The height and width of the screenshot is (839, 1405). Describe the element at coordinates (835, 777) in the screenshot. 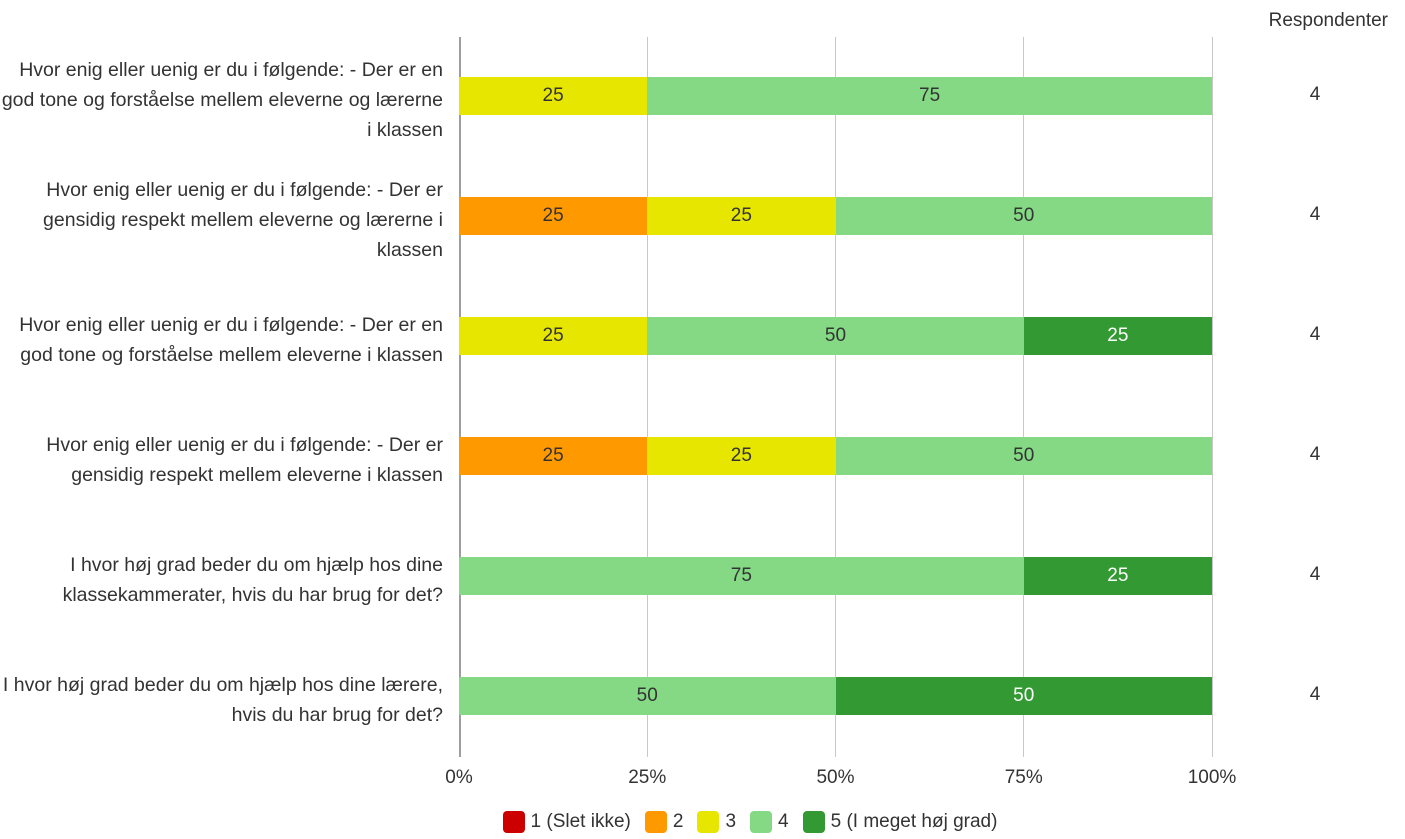

I see `x-tick-label: 50%` at that location.